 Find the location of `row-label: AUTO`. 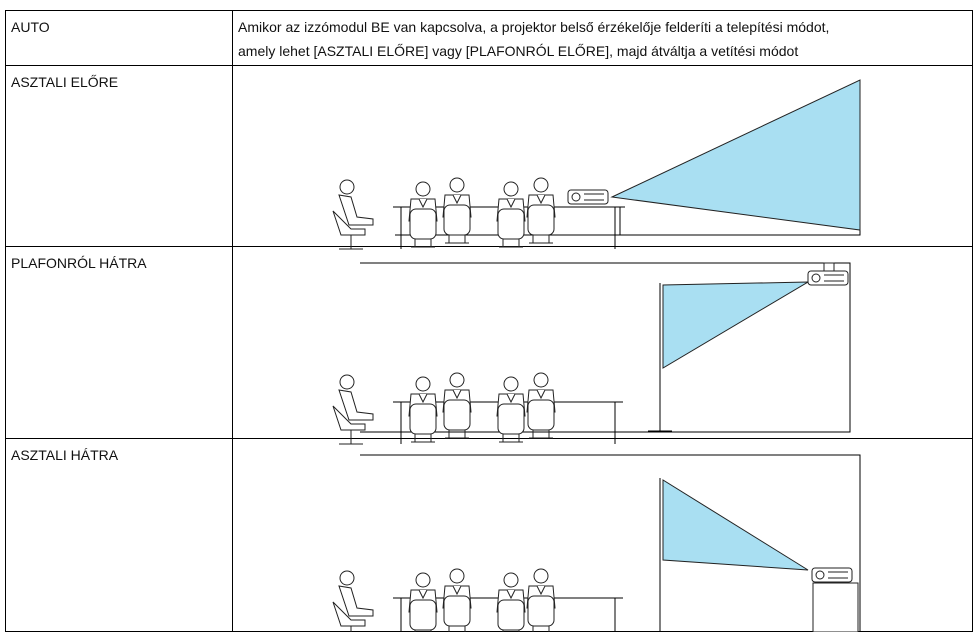

row-label: AUTO is located at coordinates (30, 27).